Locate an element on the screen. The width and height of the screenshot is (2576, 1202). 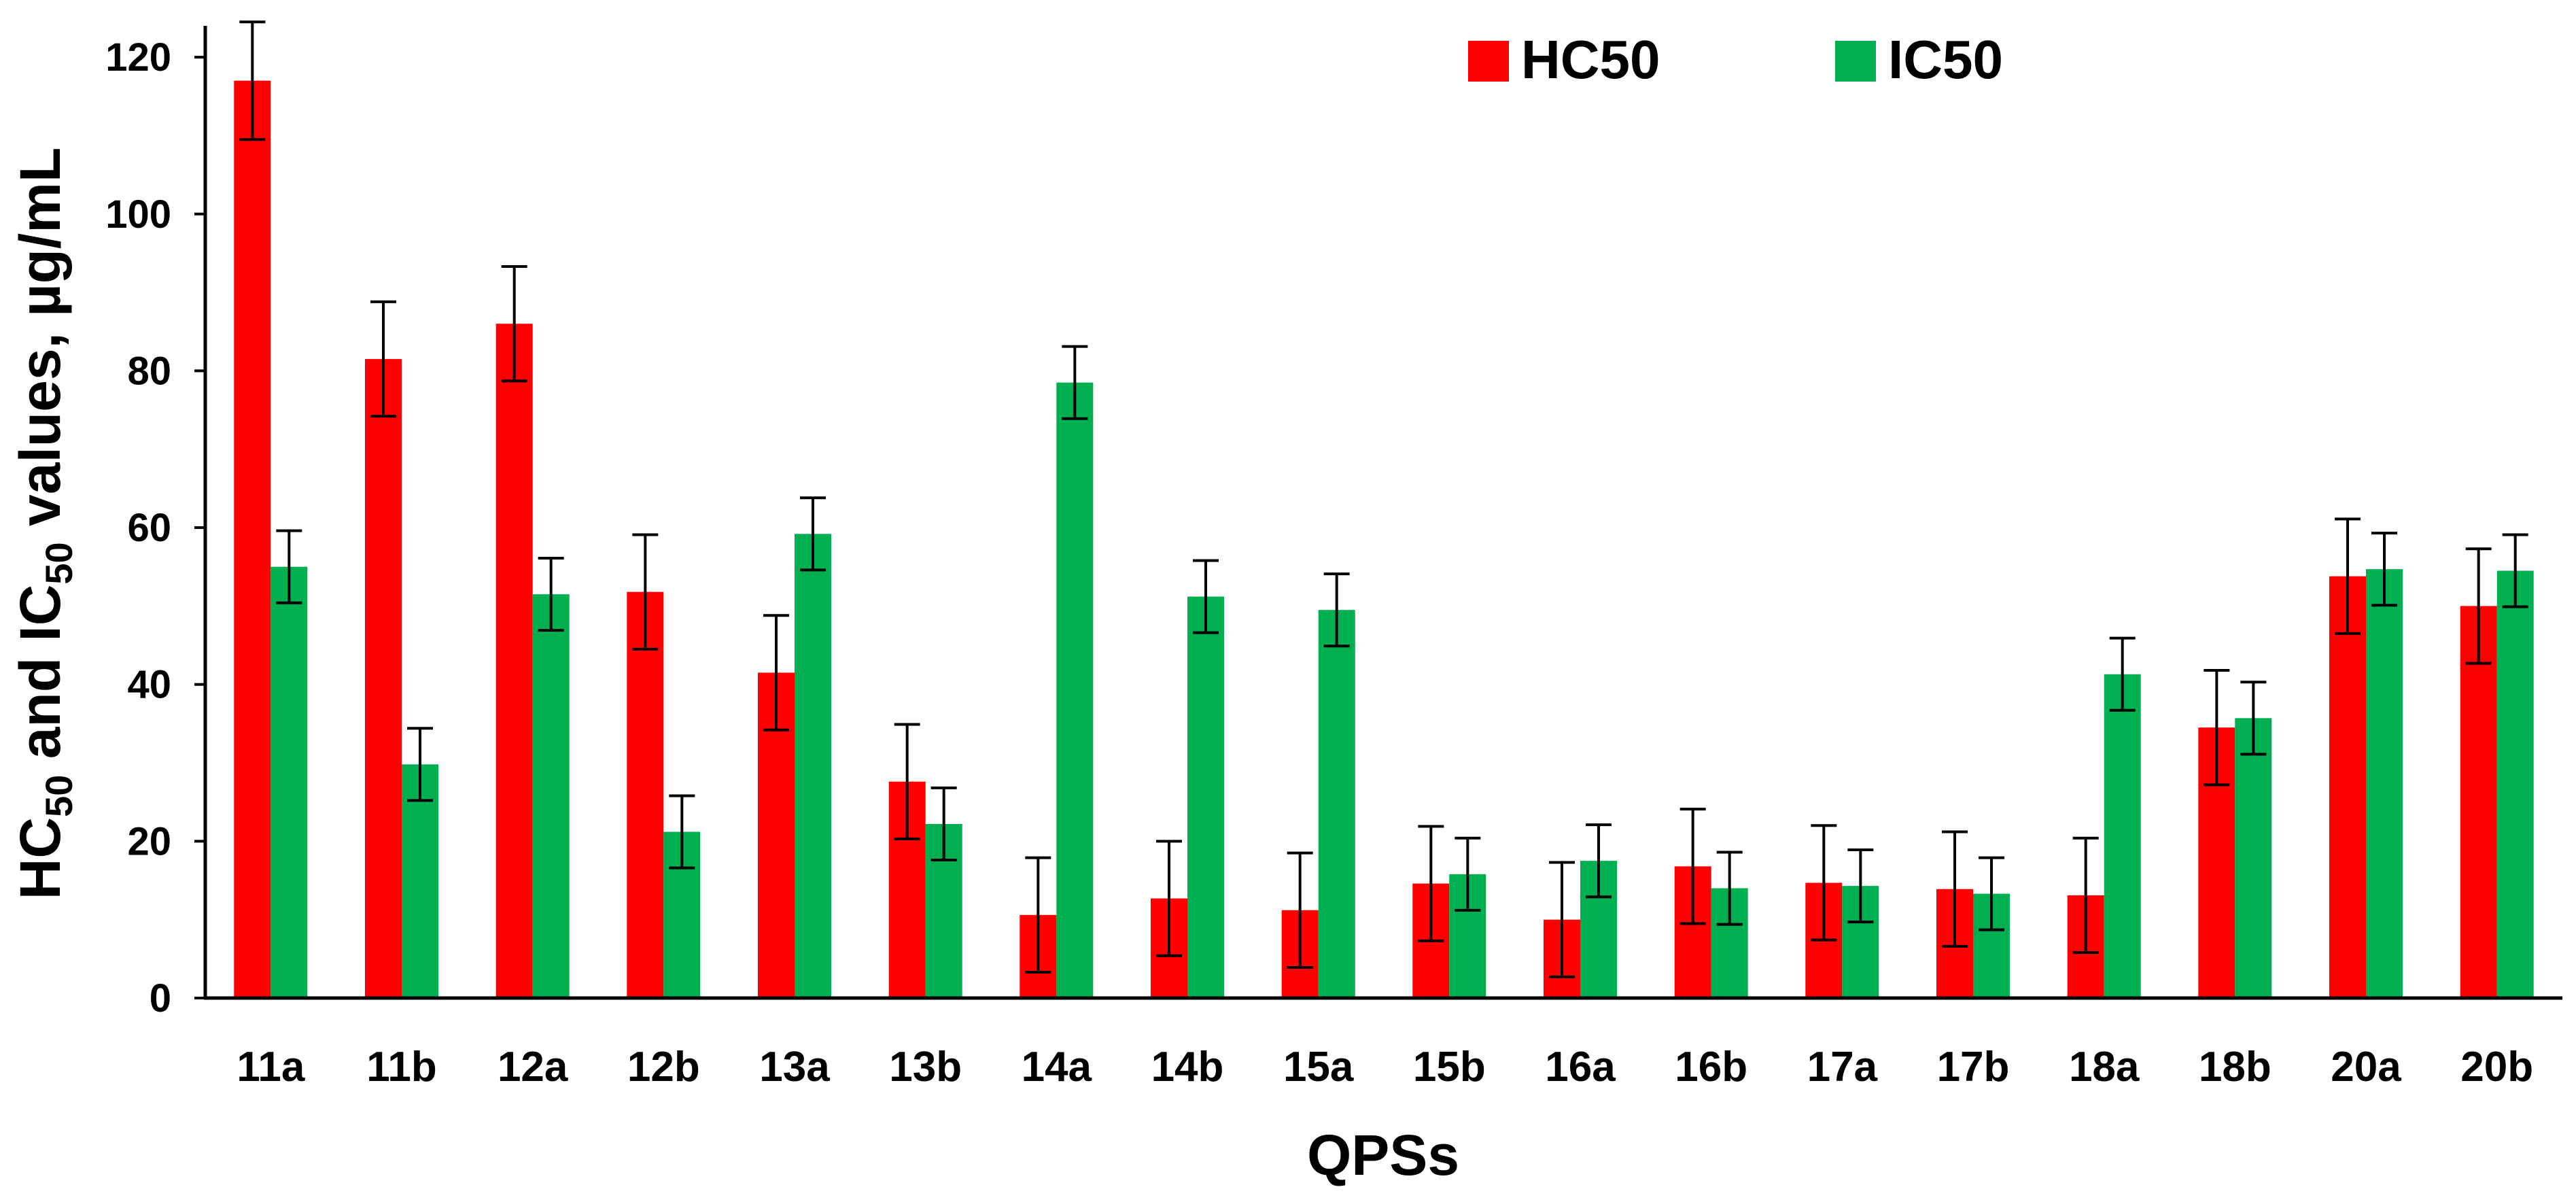
bar-ic50-18b is located at coordinates (2253, 858).